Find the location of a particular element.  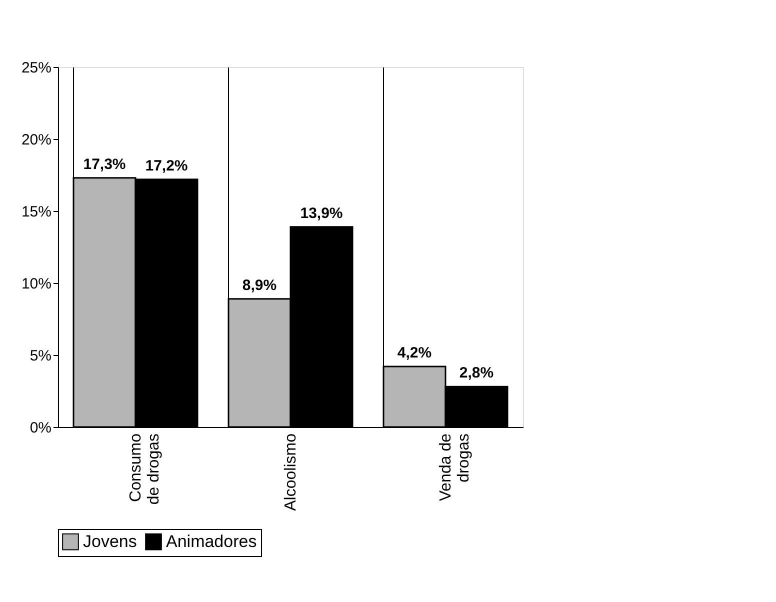

y-tick-label: 10% is located at coordinates (36, 284).